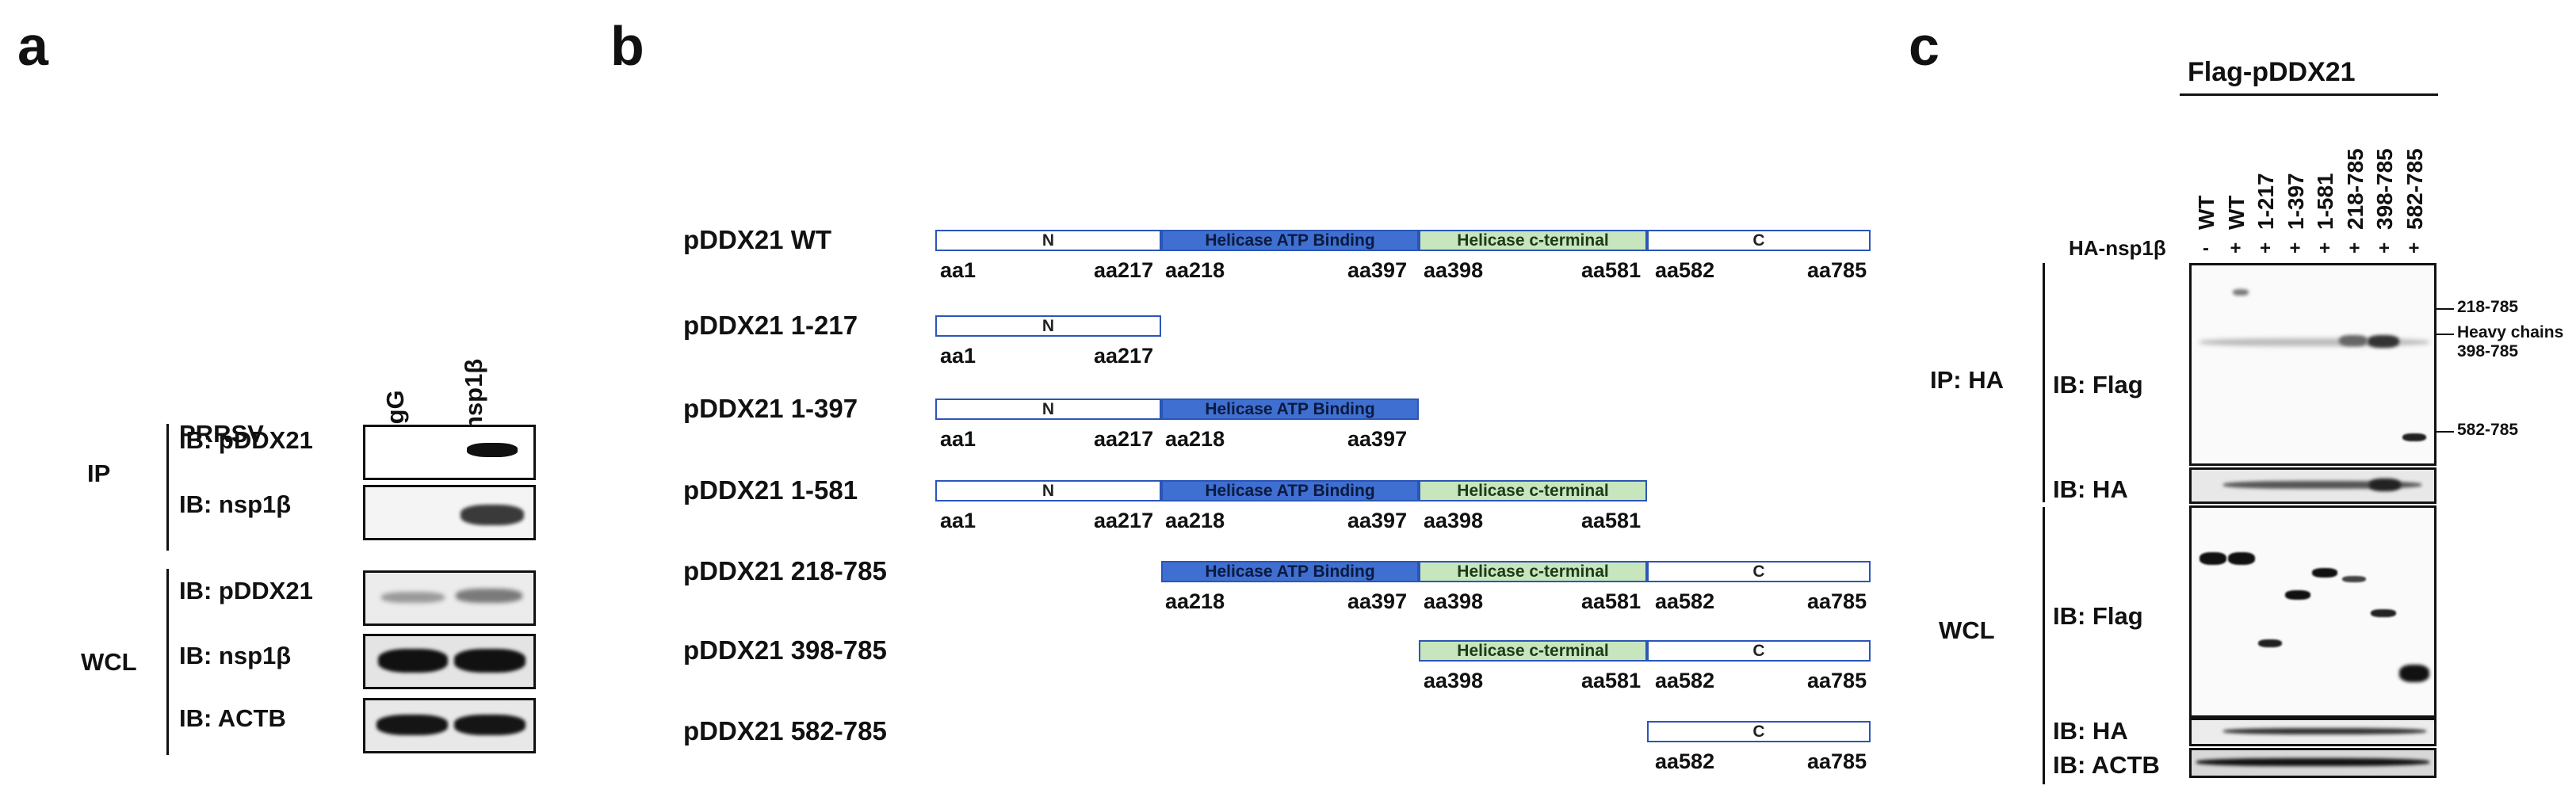 The image size is (2576, 797). What do you see at coordinates (785, 650) in the screenshot?
I see `construct-name: pDDX21 398-785` at bounding box center [785, 650].